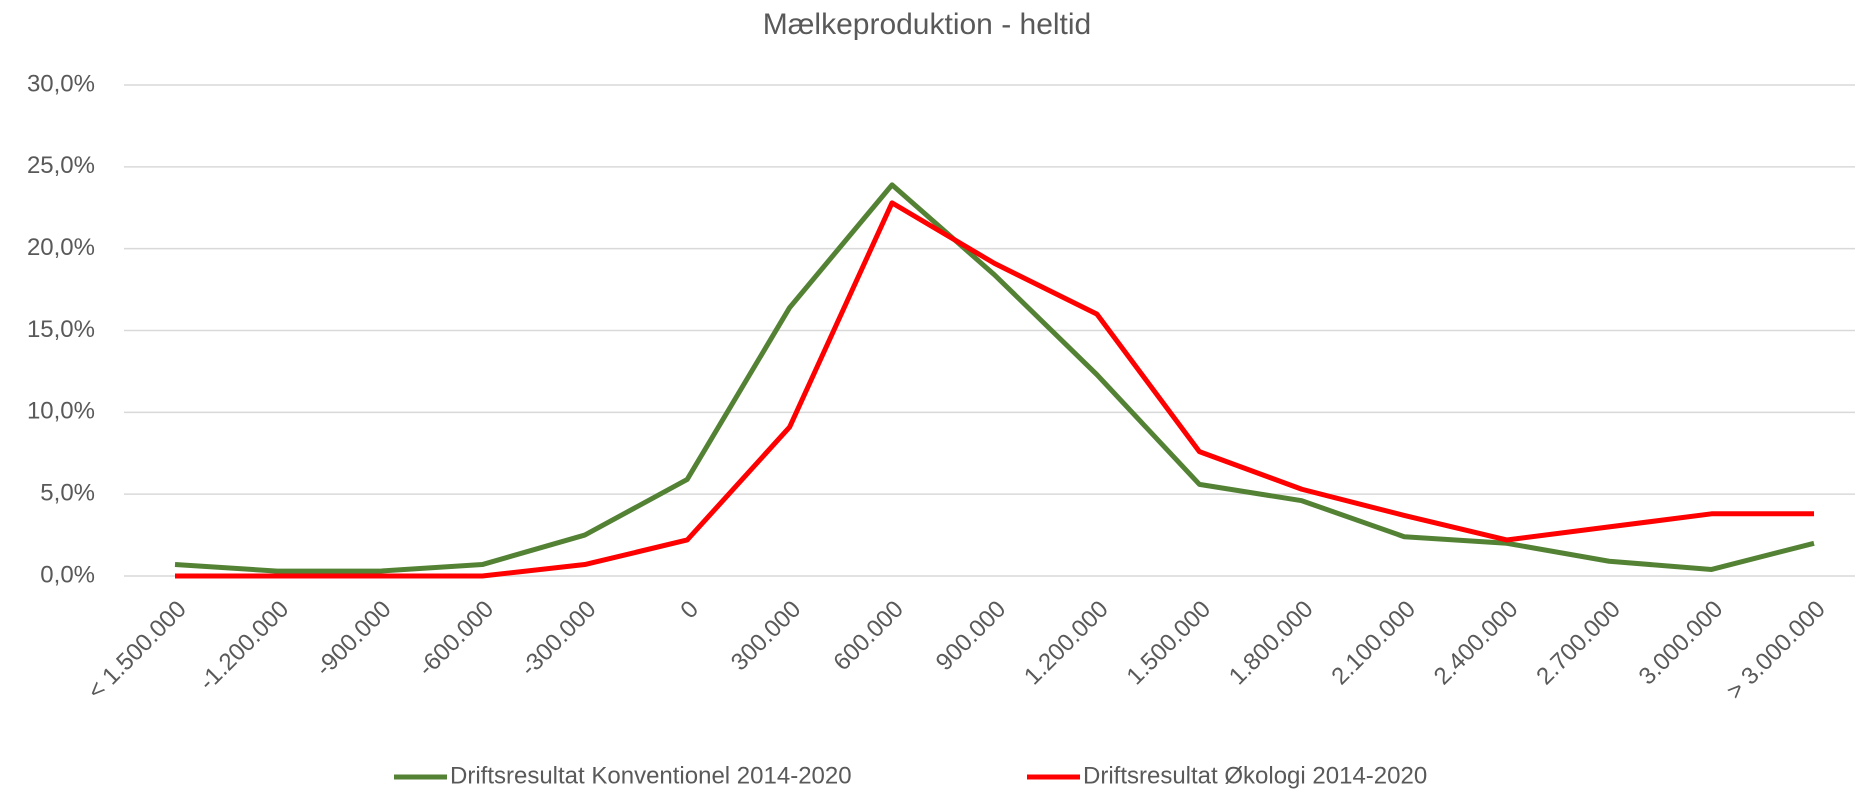 The height and width of the screenshot is (792, 1855). Describe the element at coordinates (244, 646) in the screenshot. I see `x-tick-label: -1.200.000` at that location.